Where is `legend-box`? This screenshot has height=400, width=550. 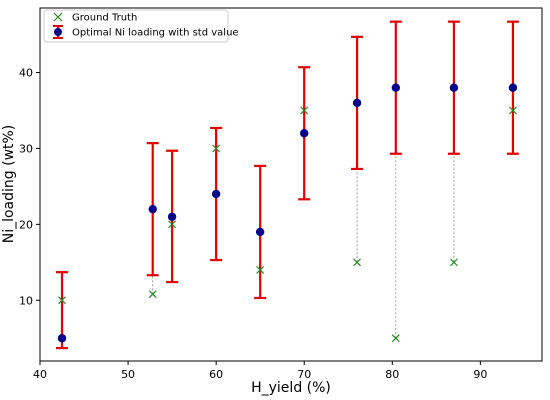 legend-box is located at coordinates (136, 26).